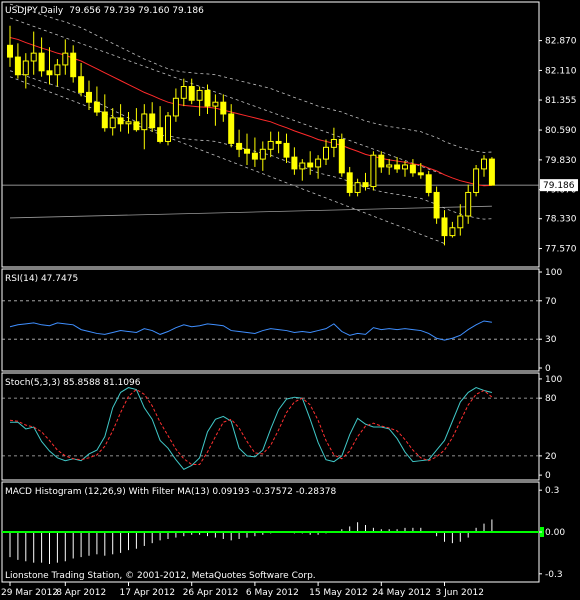 This screenshot has width=580, height=600. I want to click on price-y-tick-label: 78.330, so click(561, 220).